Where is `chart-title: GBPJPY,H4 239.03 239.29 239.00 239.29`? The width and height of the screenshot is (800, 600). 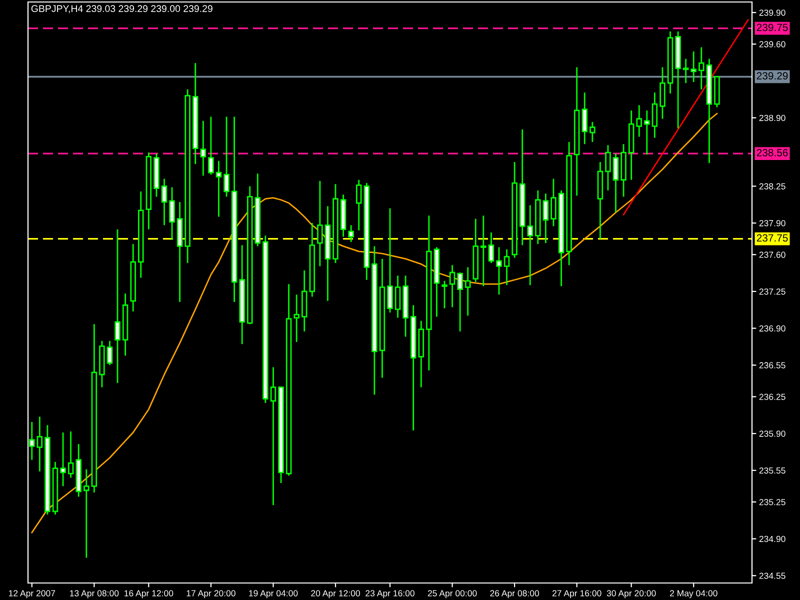 chart-title: GBPJPY,H4 239.03 239.29 239.00 239.29 is located at coordinates (121, 9).